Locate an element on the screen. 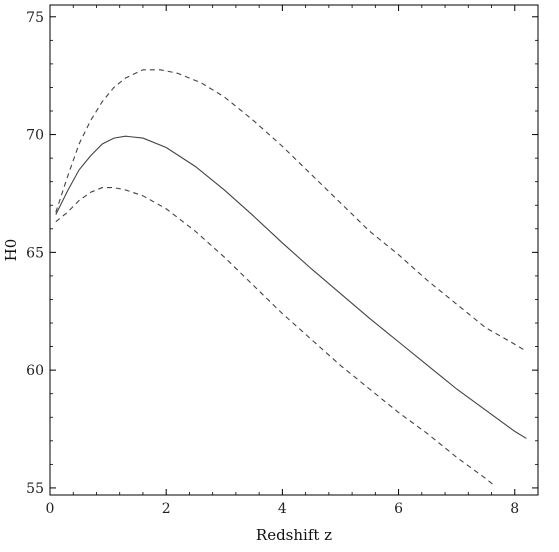  x-tick-label: 2 is located at coordinates (166, 509).